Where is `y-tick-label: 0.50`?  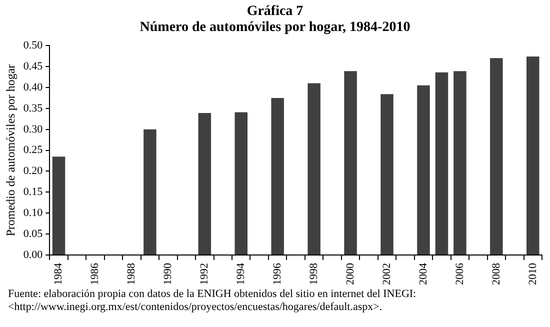
y-tick-label: 0.50 is located at coordinates (33, 45).